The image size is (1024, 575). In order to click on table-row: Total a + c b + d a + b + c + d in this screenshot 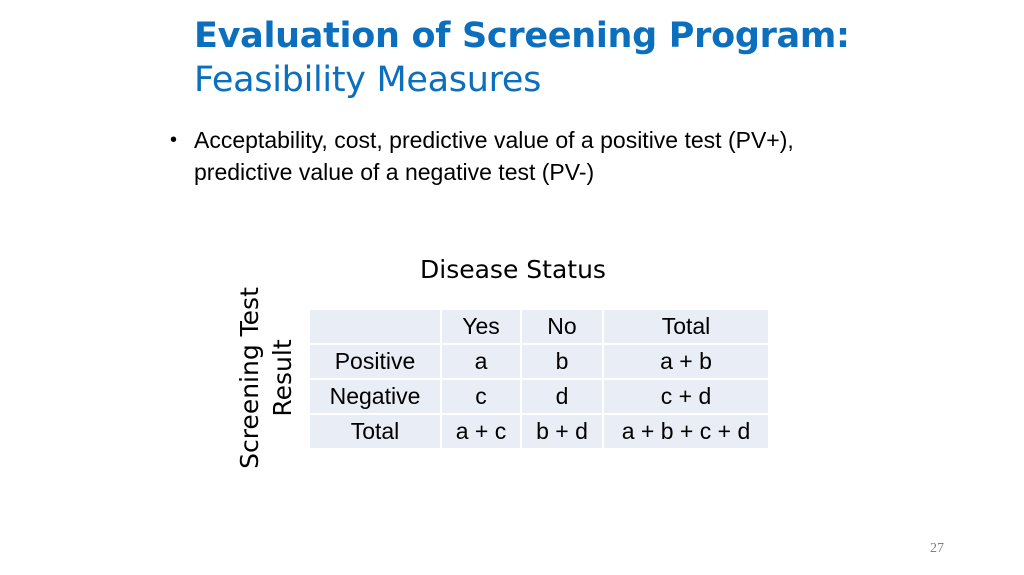, I will do `click(539, 431)`.